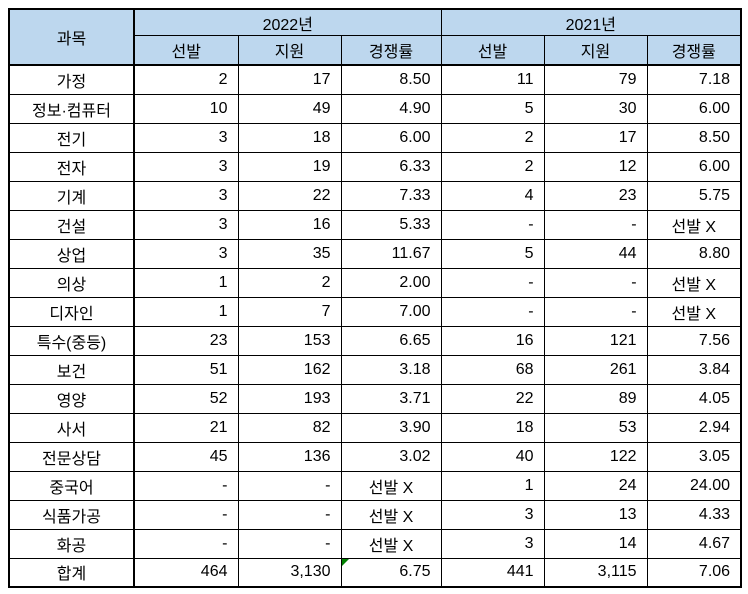 Image resolution: width=748 pixels, height=594 pixels. Describe the element at coordinates (391, 340) in the screenshot. I see `value-cell: 6.65` at that location.